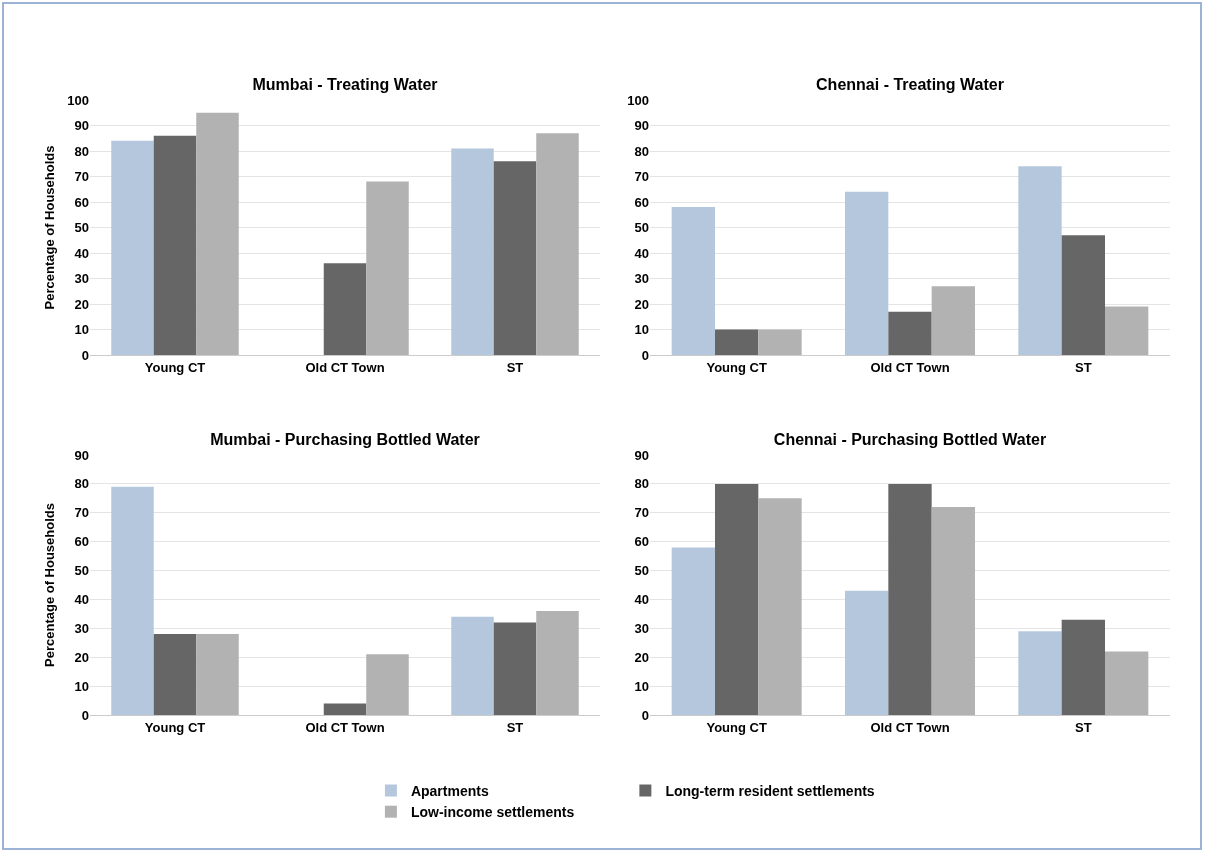 Image resolution: width=1208 pixels, height=855 pixels. I want to click on chart-title: Chennai - Purchasing Bottled Water, so click(910, 440).